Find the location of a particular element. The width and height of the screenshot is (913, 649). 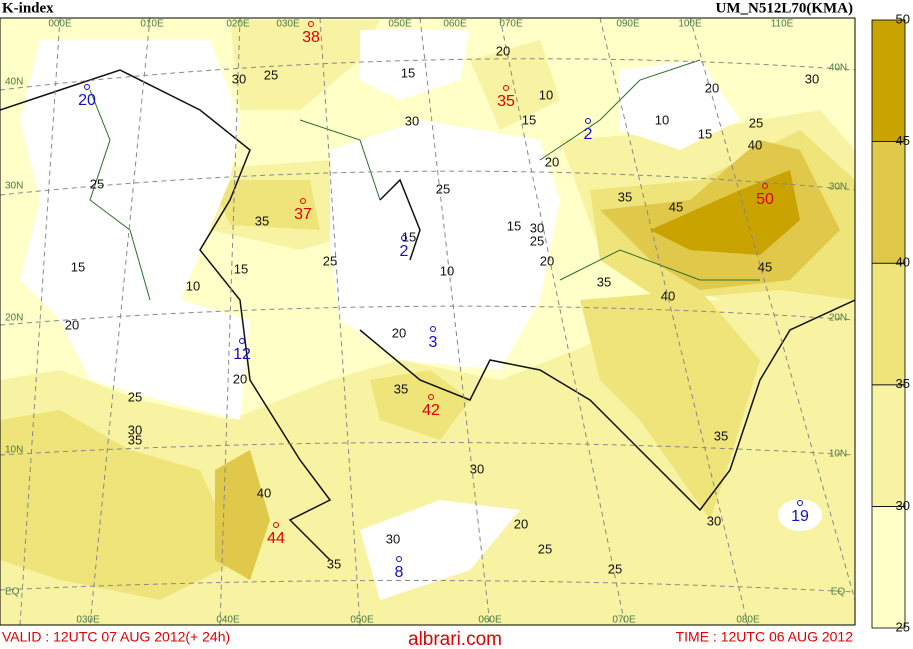

colorbar-label: 30 is located at coordinates (903, 505).